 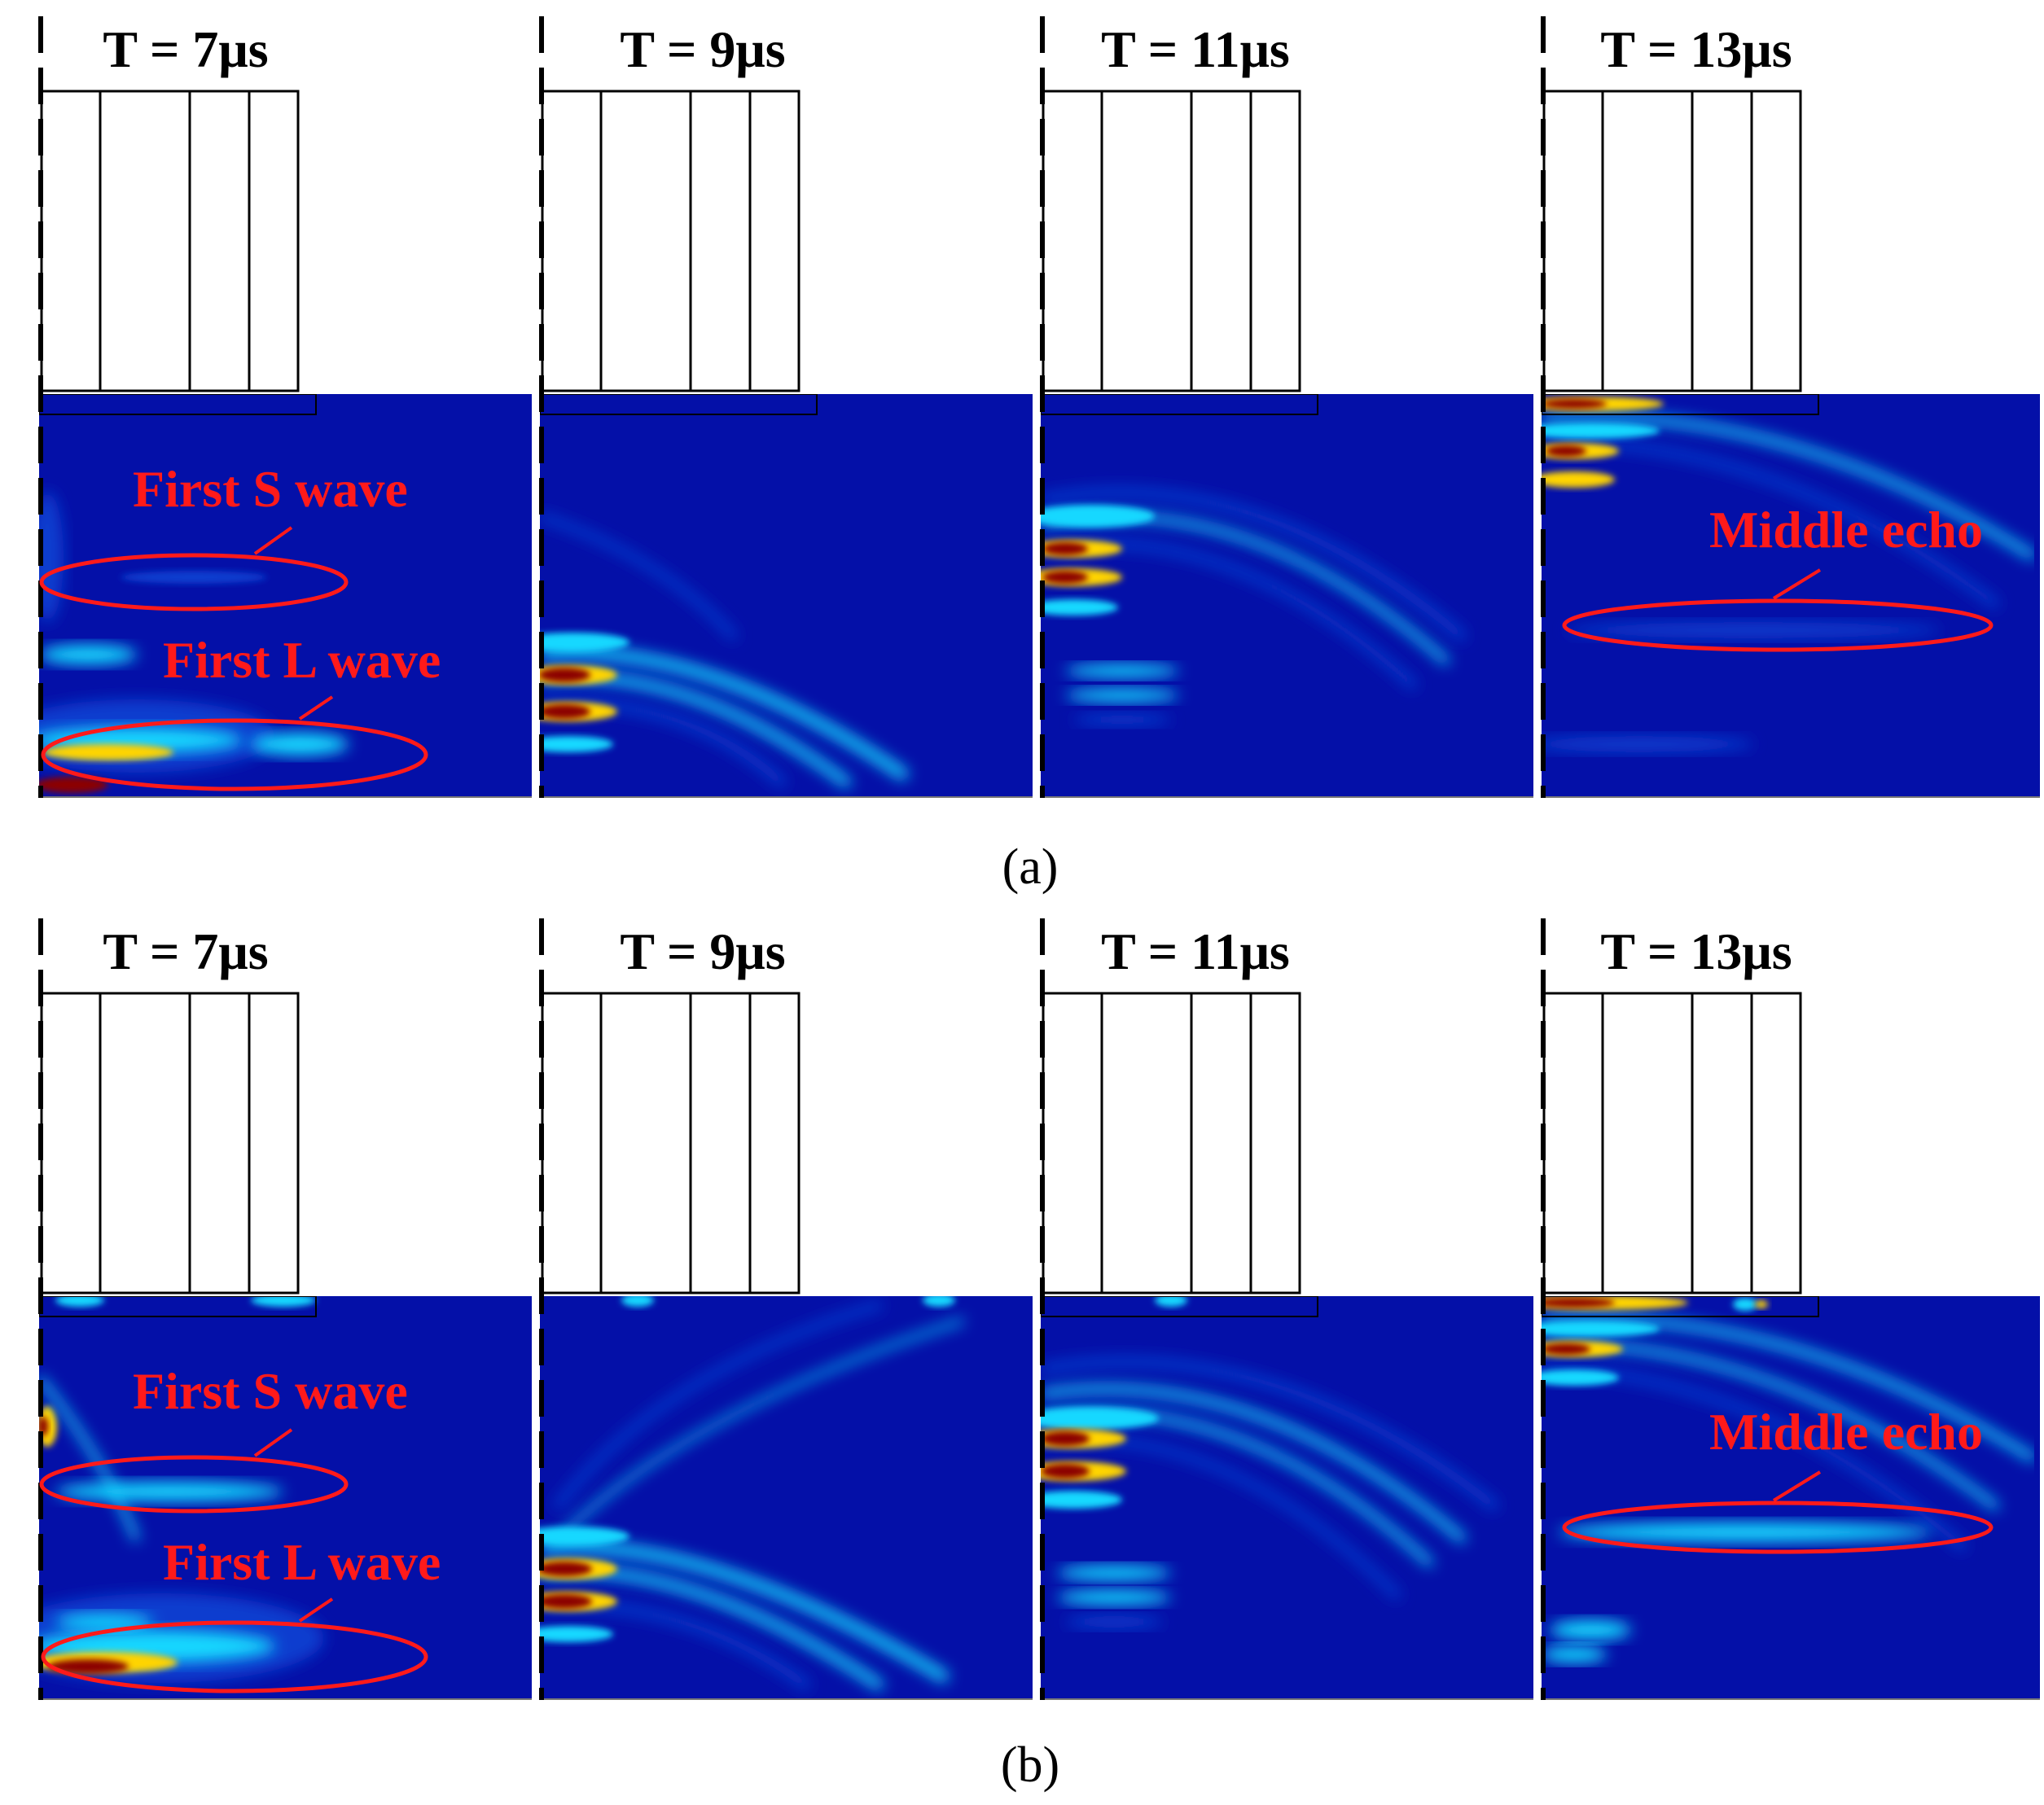 I want to click on caption-a: (a), so click(x=1030, y=867).